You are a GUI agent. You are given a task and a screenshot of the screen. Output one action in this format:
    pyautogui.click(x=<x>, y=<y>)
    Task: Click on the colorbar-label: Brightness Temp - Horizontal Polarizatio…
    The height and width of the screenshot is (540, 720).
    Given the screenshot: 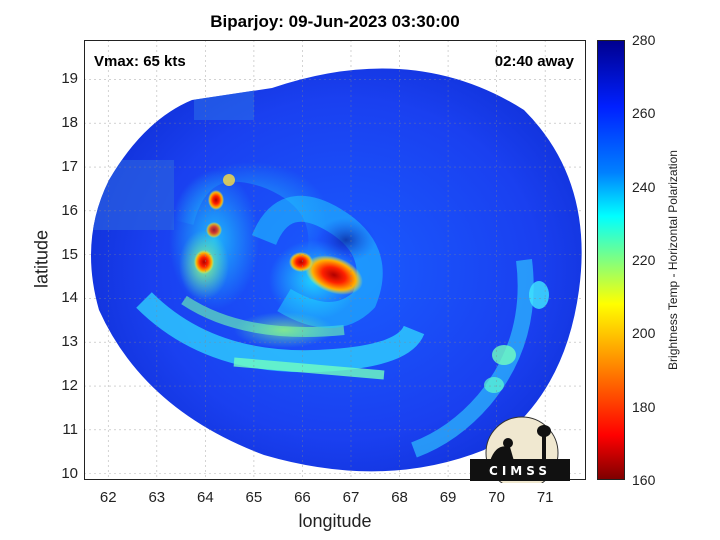 What is the action you would take?
    pyautogui.click(x=673, y=260)
    